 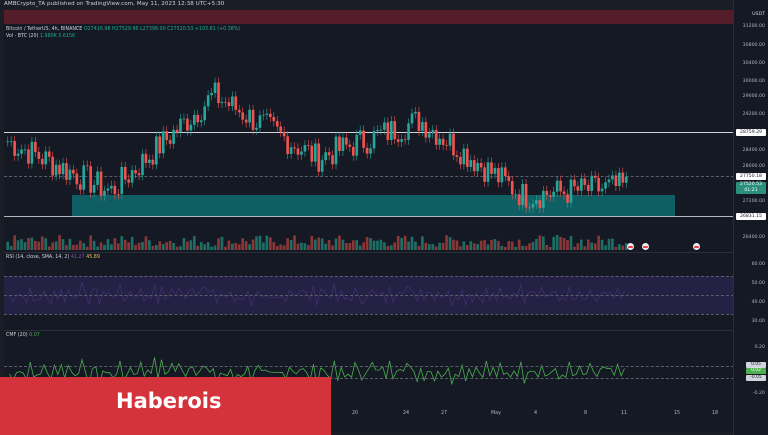 What do you see at coordinates (369, 330) in the screenshot?
I see `pane-separator-cmf` at bounding box center [369, 330].